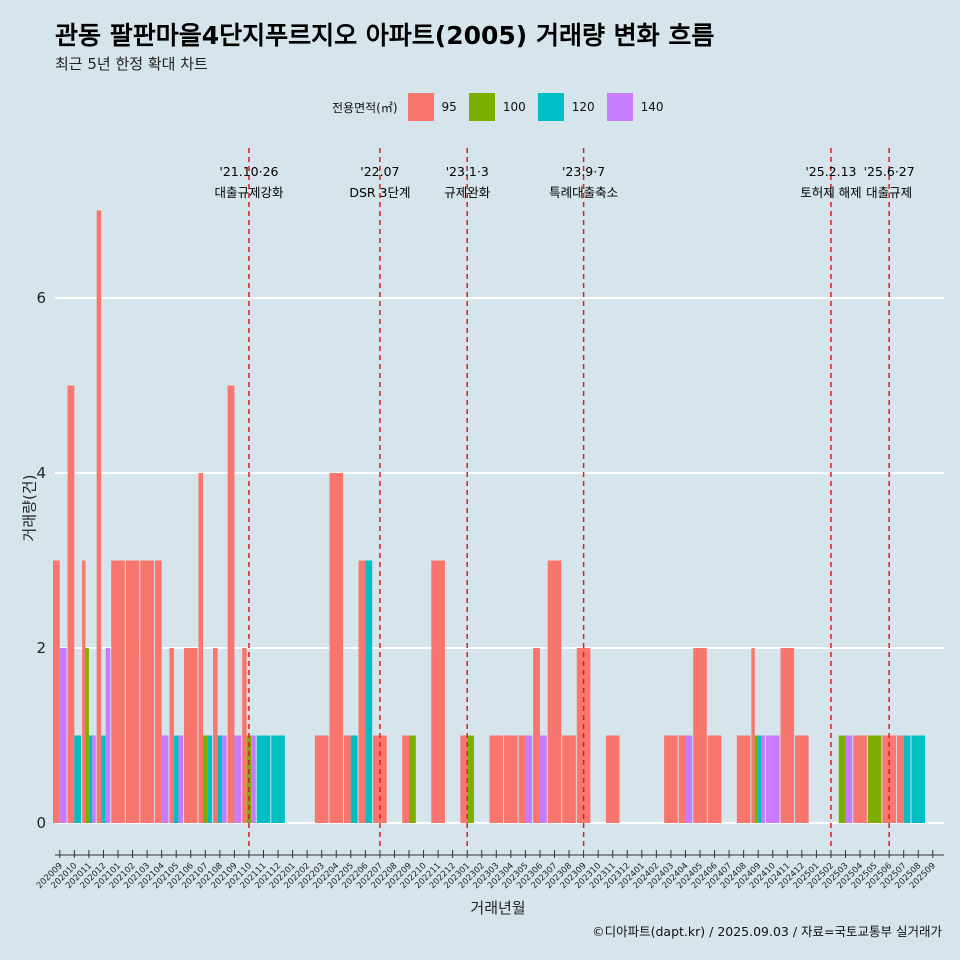 Image resolution: width=960 pixels, height=960 pixels. I want to click on y-tick-label: 2, so click(41, 648).